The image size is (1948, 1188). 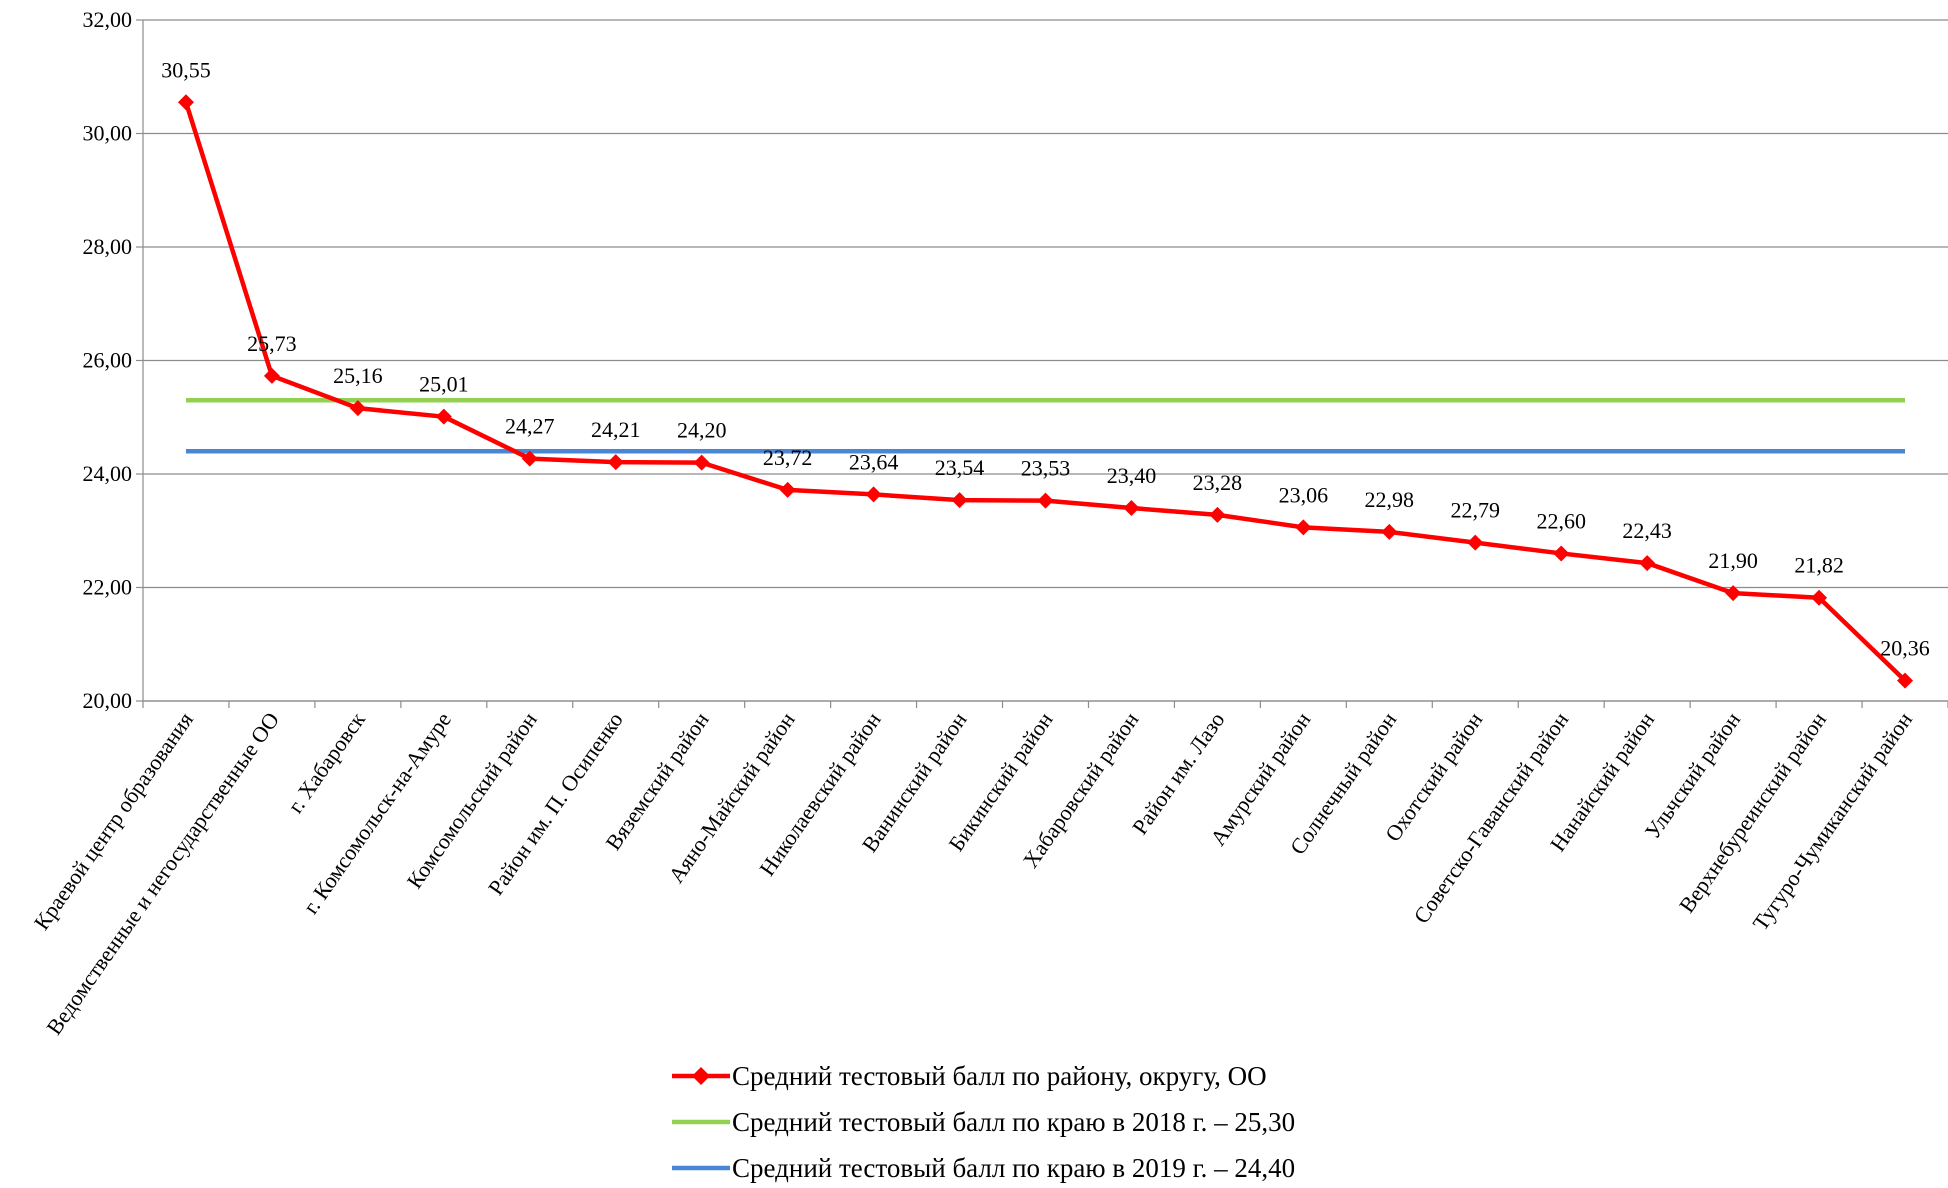 What do you see at coordinates (1752, 812) in the screenshot?
I see `category-label: Верхнебуреинский район` at bounding box center [1752, 812].